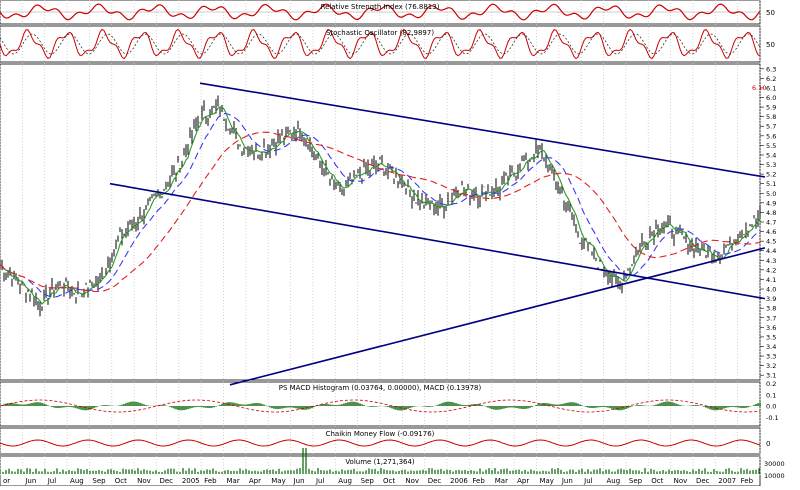  I want to click on macd-line, so click(380, 406).